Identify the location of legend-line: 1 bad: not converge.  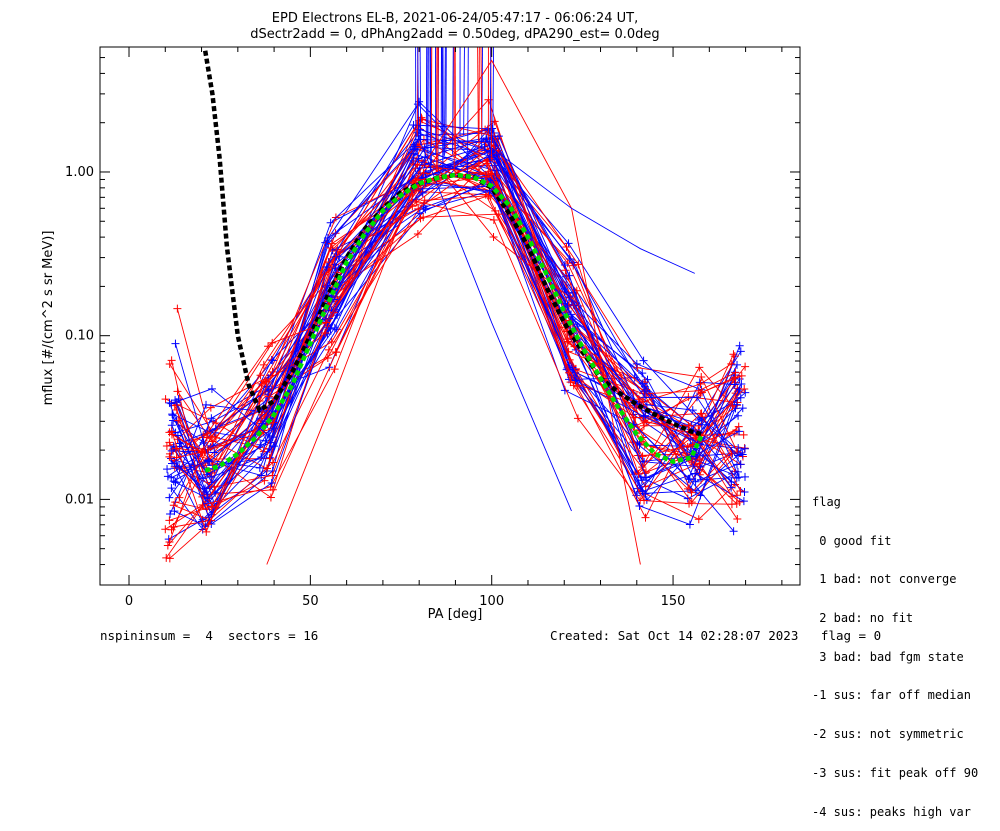
(895, 579).